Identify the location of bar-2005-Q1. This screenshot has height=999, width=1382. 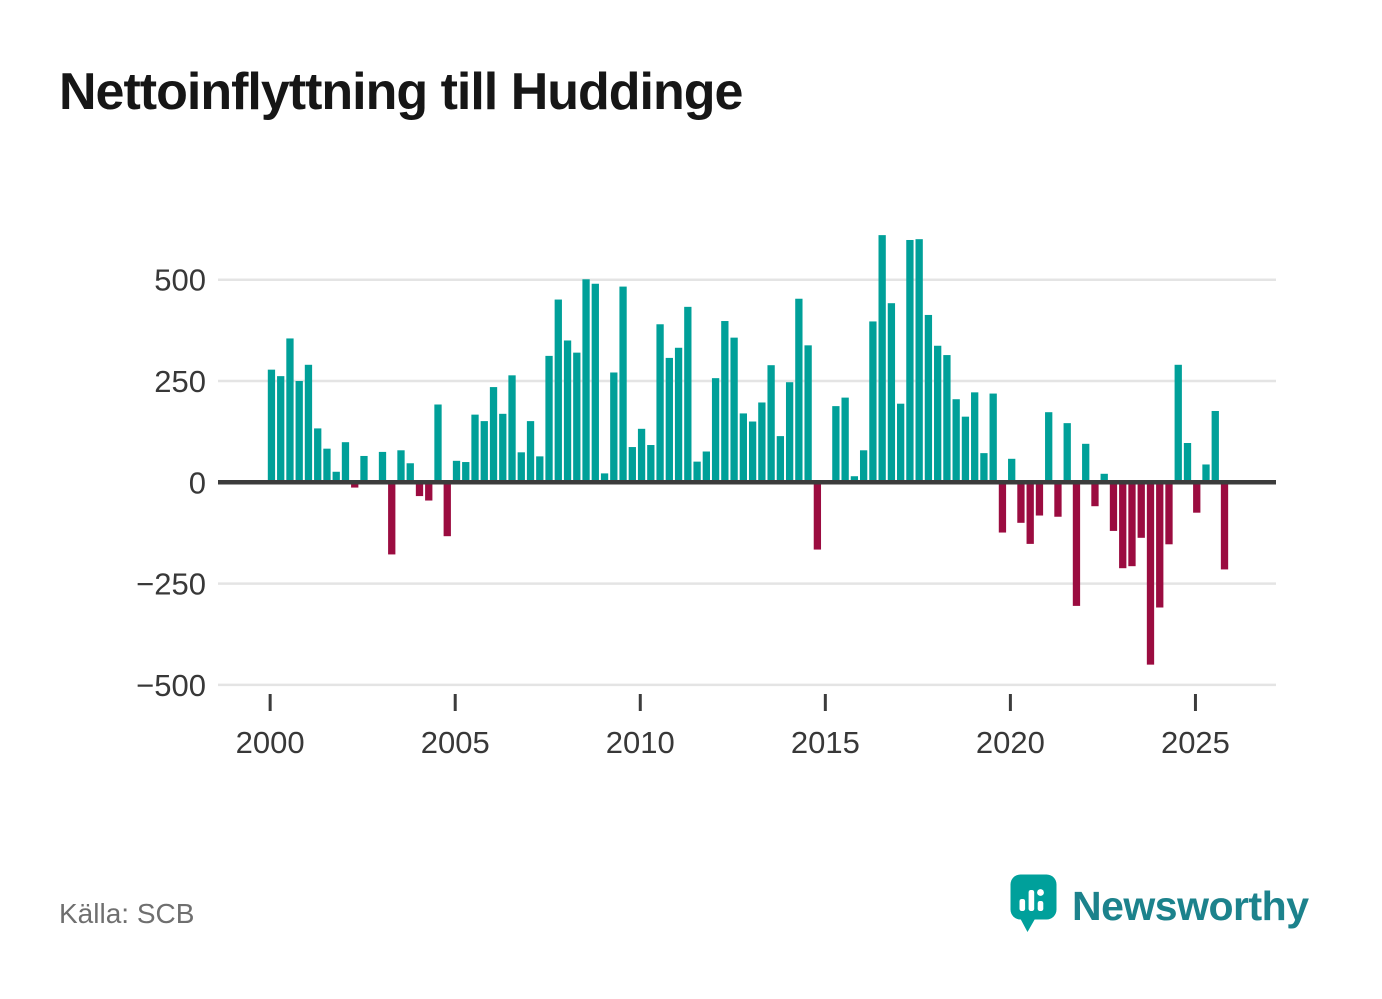
(456, 471).